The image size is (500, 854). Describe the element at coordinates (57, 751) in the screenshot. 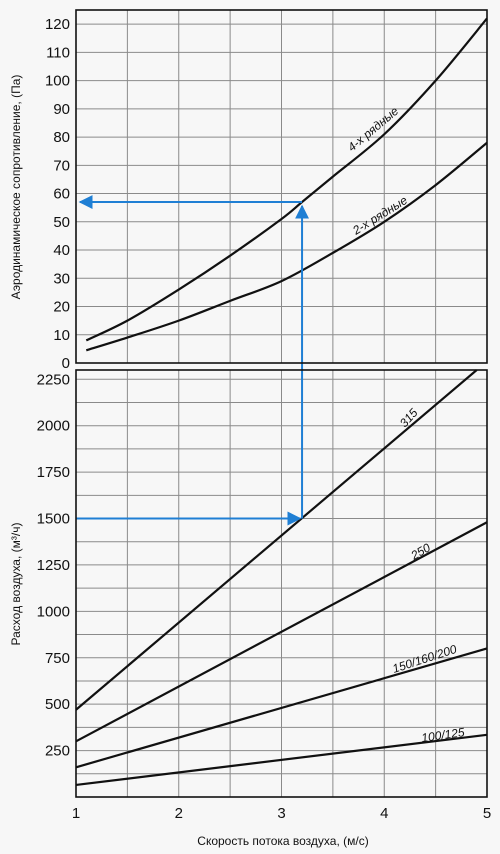

I see `y-tick-label-bottom: 250` at that location.